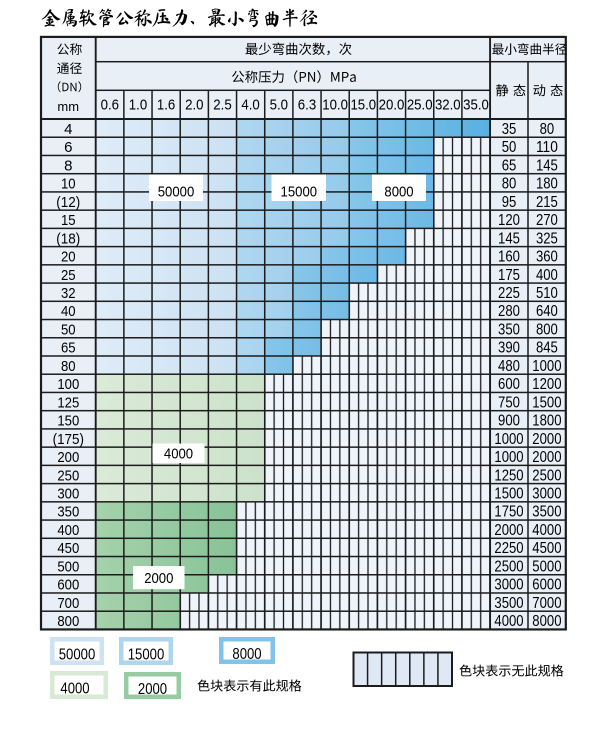 This screenshot has height=743, width=600. Describe the element at coordinates (68, 220) in the screenshot. I see `svg-text: 15` at that location.